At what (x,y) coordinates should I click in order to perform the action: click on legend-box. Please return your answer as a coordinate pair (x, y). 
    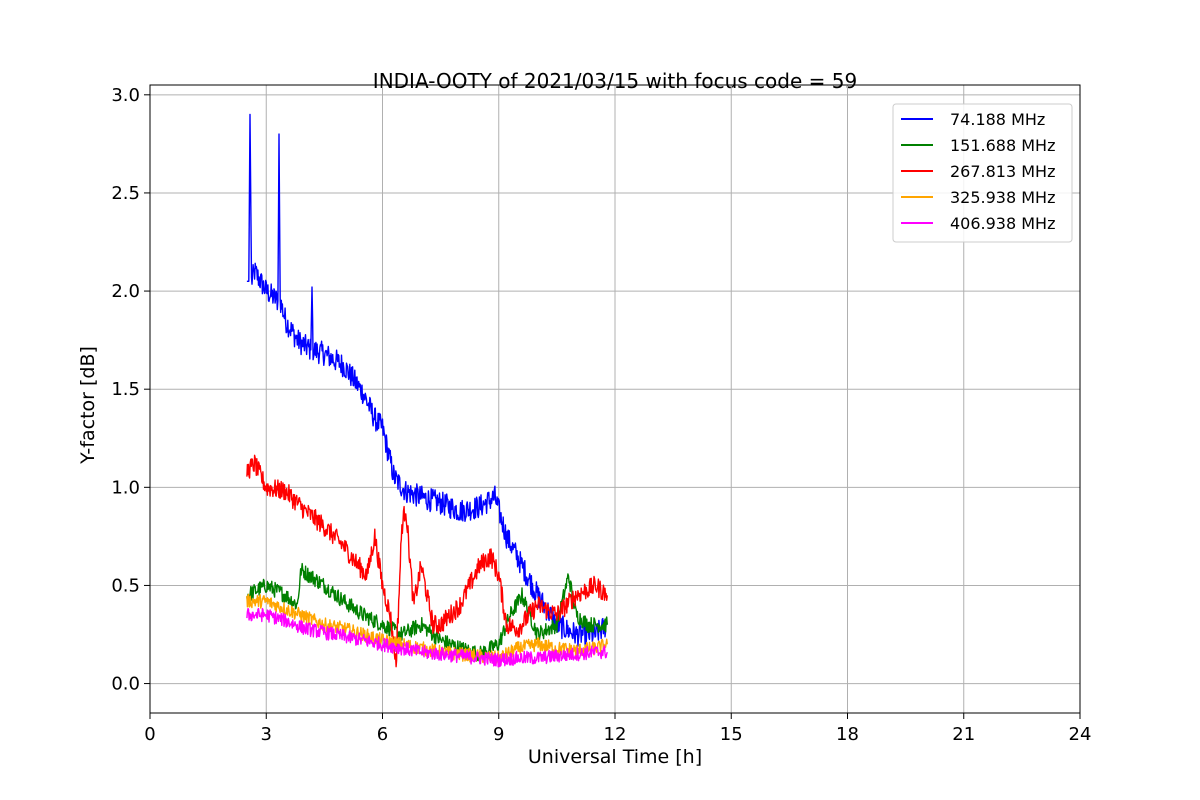
    Looking at the image, I should click on (982, 173).